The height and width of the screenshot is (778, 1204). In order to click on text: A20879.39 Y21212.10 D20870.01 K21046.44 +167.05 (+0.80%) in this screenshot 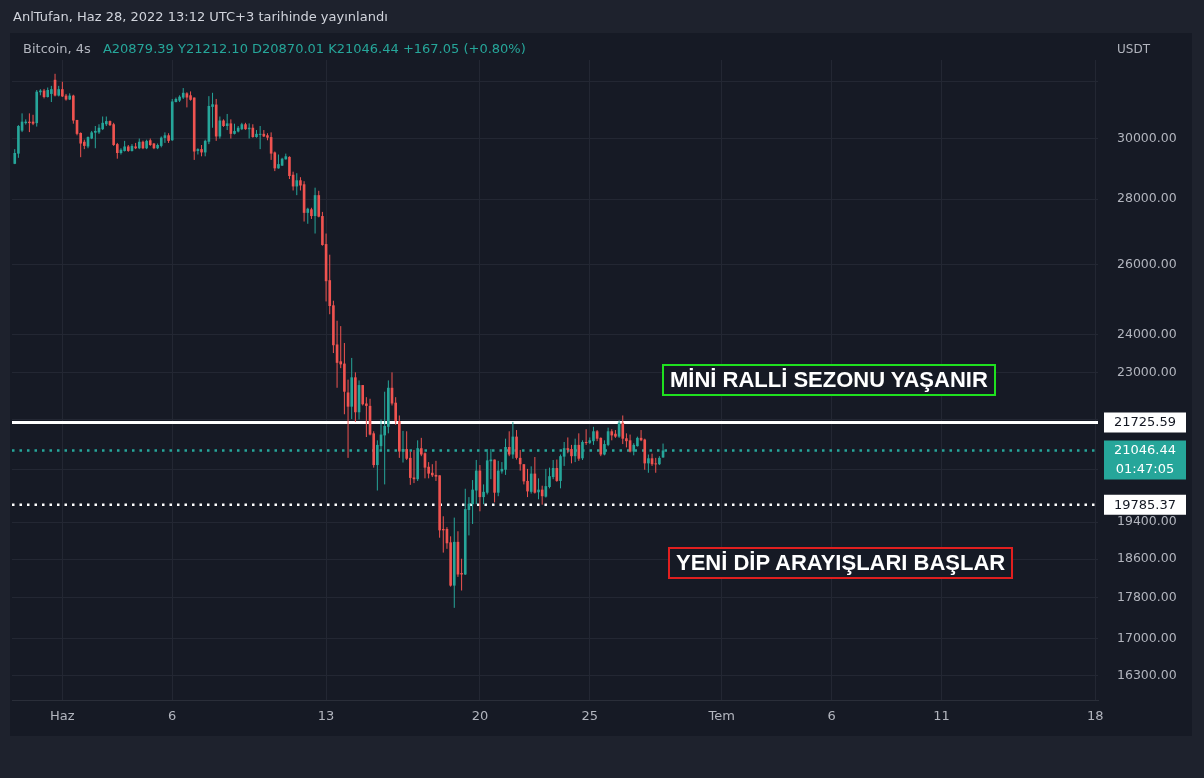, I will do `click(314, 48)`.